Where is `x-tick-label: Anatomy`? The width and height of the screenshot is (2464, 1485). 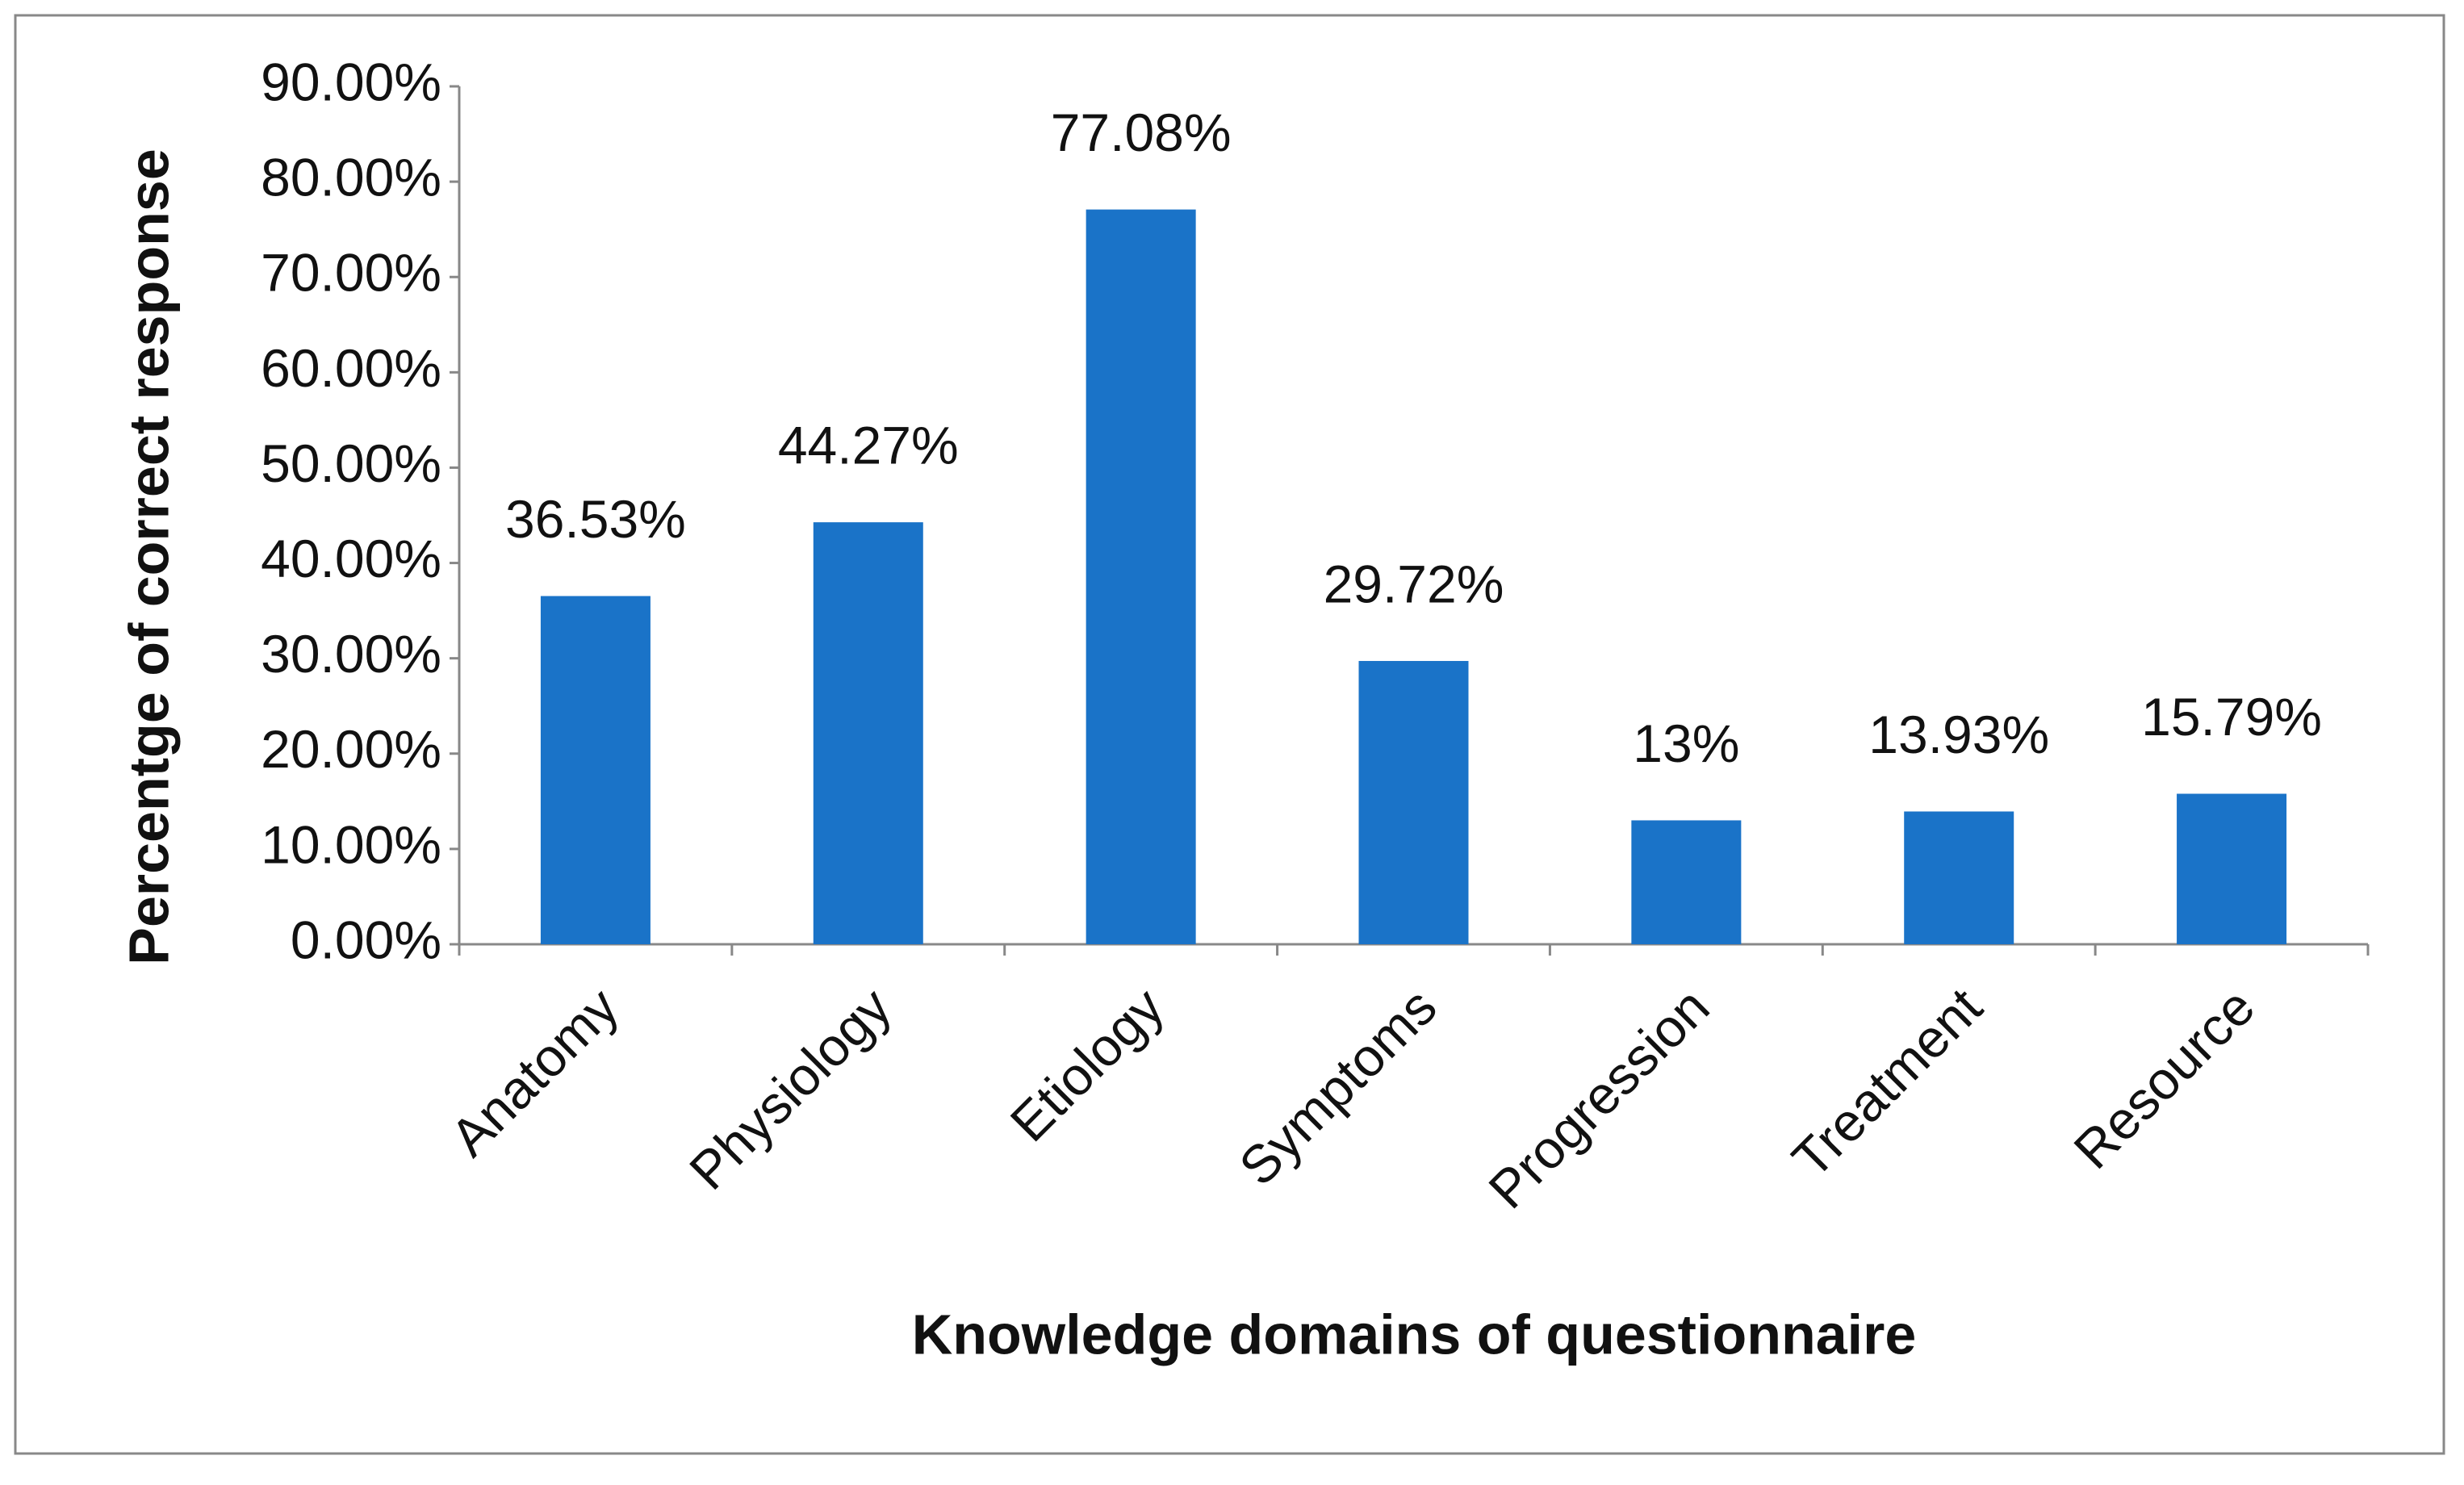
x-tick-label: Anatomy is located at coordinates (534, 1072).